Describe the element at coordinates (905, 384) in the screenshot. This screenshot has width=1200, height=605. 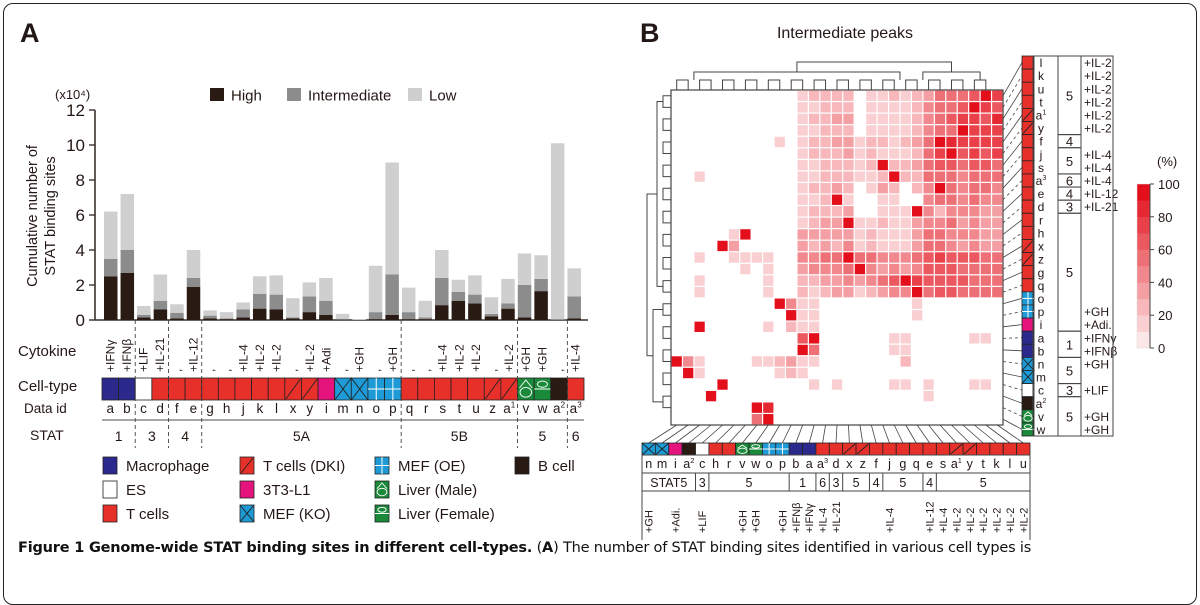
I see `heatmap-cell-c-q` at that location.